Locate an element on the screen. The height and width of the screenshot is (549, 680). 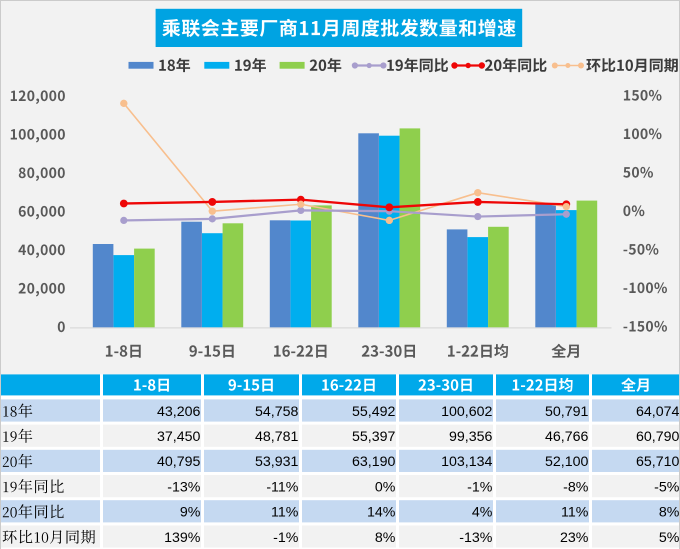
svg-text: 52,100 is located at coordinates (567, 462).